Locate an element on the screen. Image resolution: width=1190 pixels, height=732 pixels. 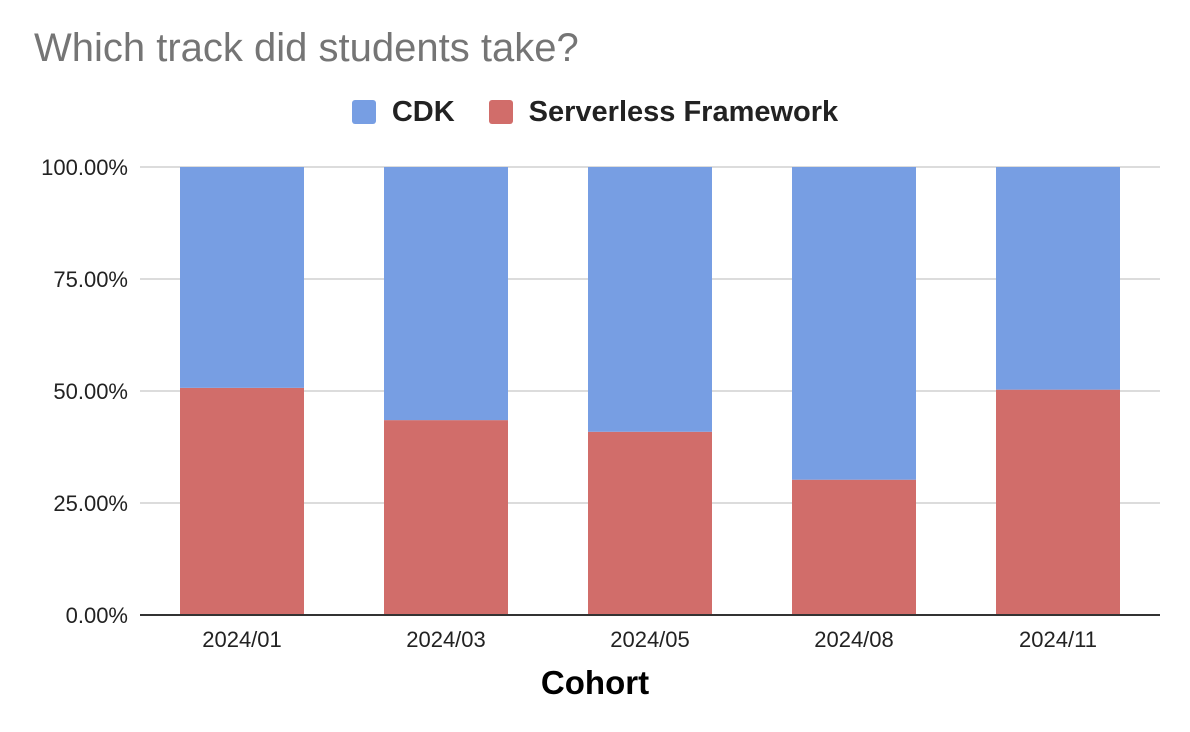
x-axis-label: Cohort is located at coordinates (595, 682).